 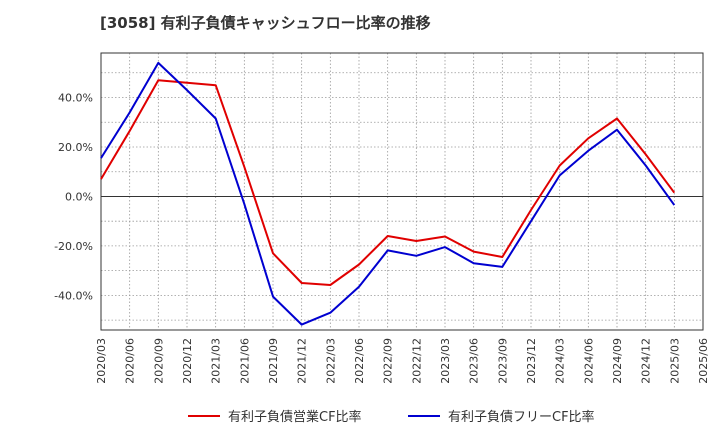 What do you see at coordinates (531, 361) in the screenshot?
I see `x-tick-label: 2023/12` at bounding box center [531, 361].